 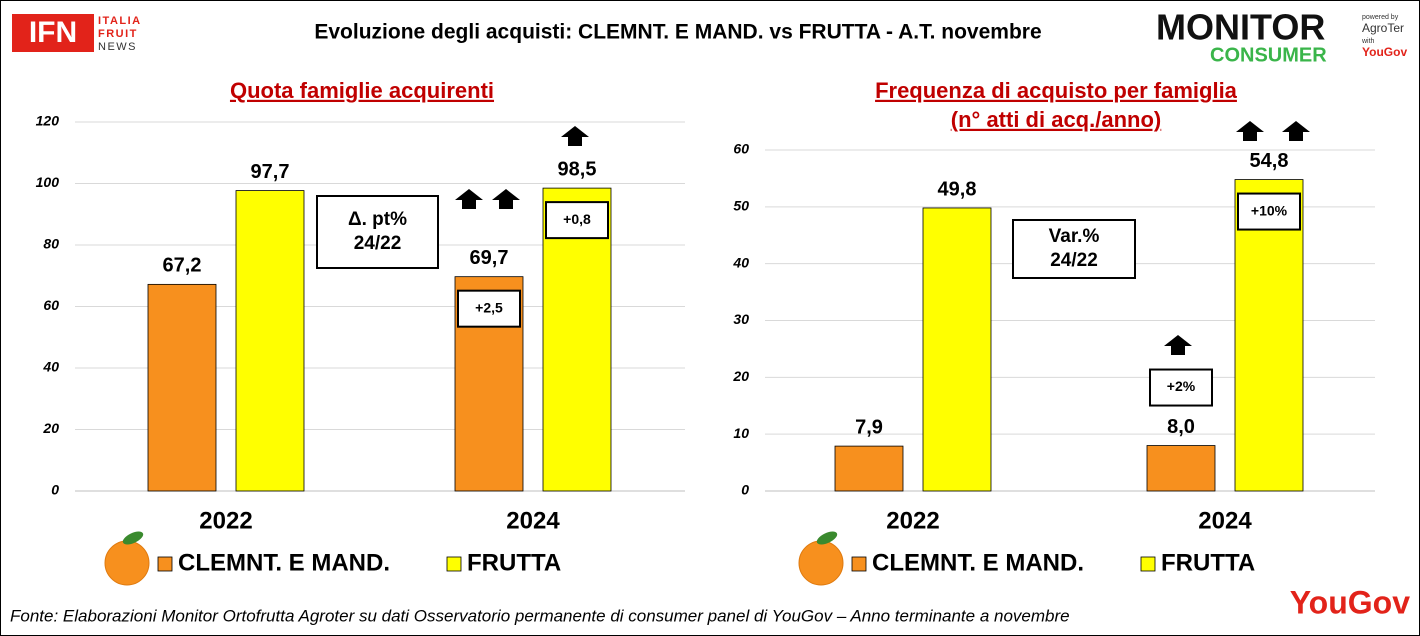 I want to click on value-label: 54,8, so click(x=1269, y=161).